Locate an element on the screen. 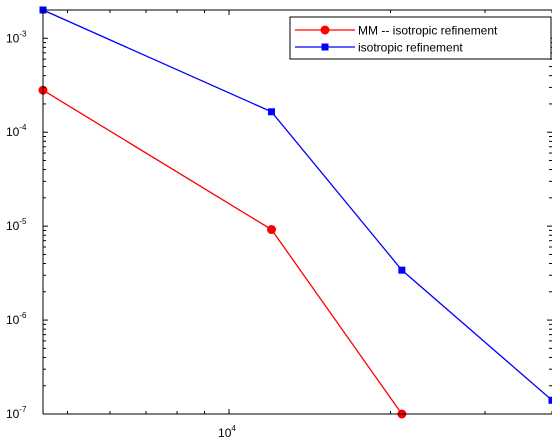 Image resolution: width=552 pixels, height=441 pixels. y-tick-label-2: 10⁻⁵ is located at coordinates (16, 225).